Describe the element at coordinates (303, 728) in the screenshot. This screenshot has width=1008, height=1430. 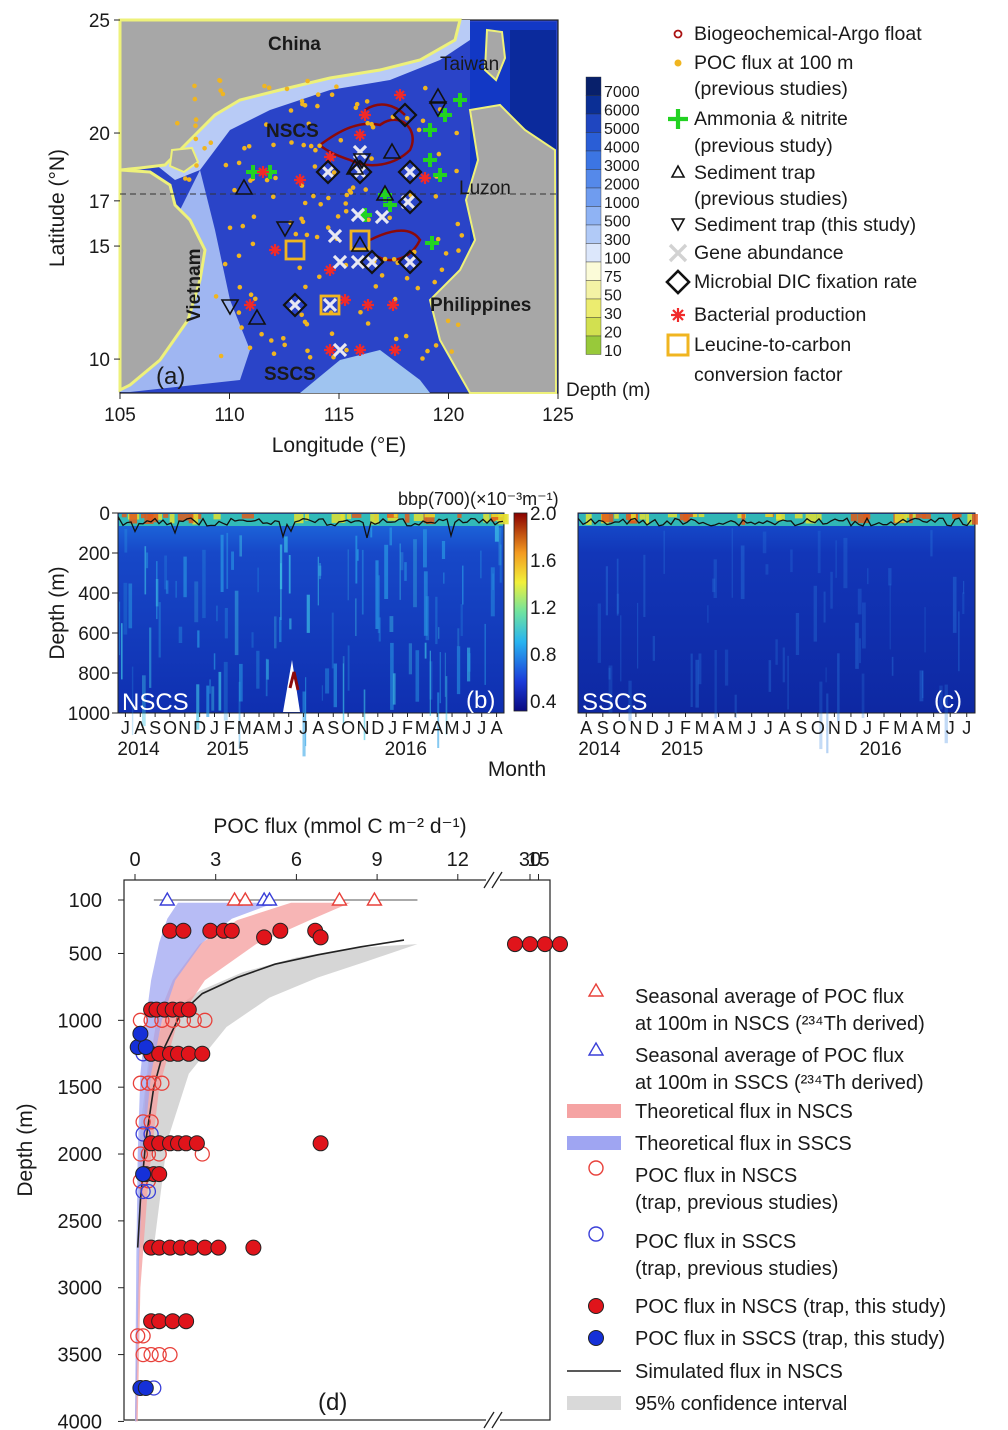
I see `month-label: J` at that location.